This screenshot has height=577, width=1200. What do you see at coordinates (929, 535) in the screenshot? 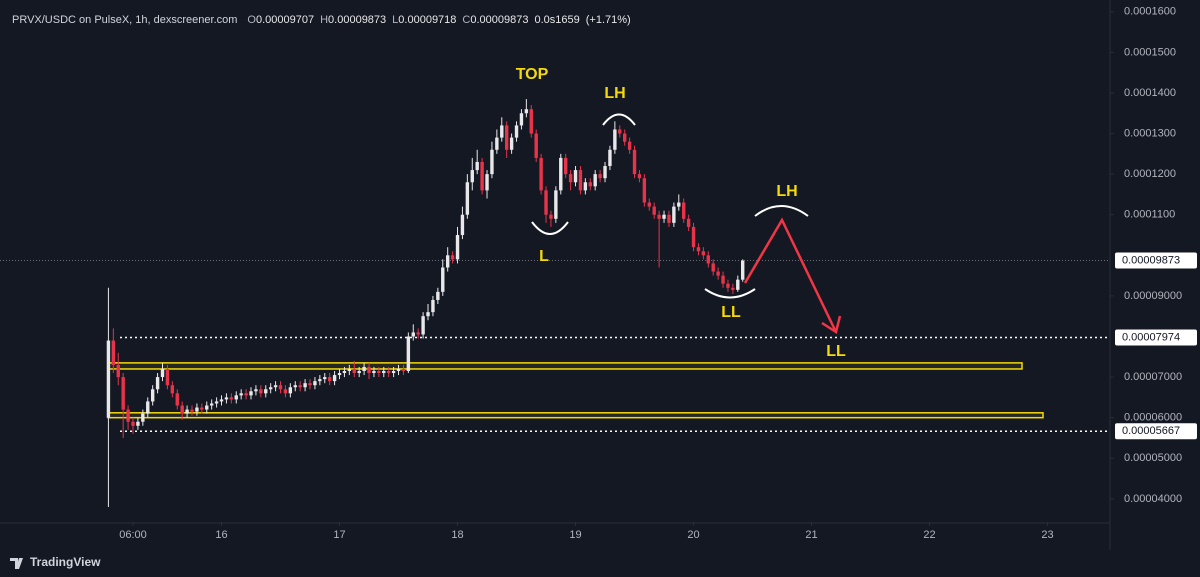
I see `x-tick-label: 22` at bounding box center [929, 535].